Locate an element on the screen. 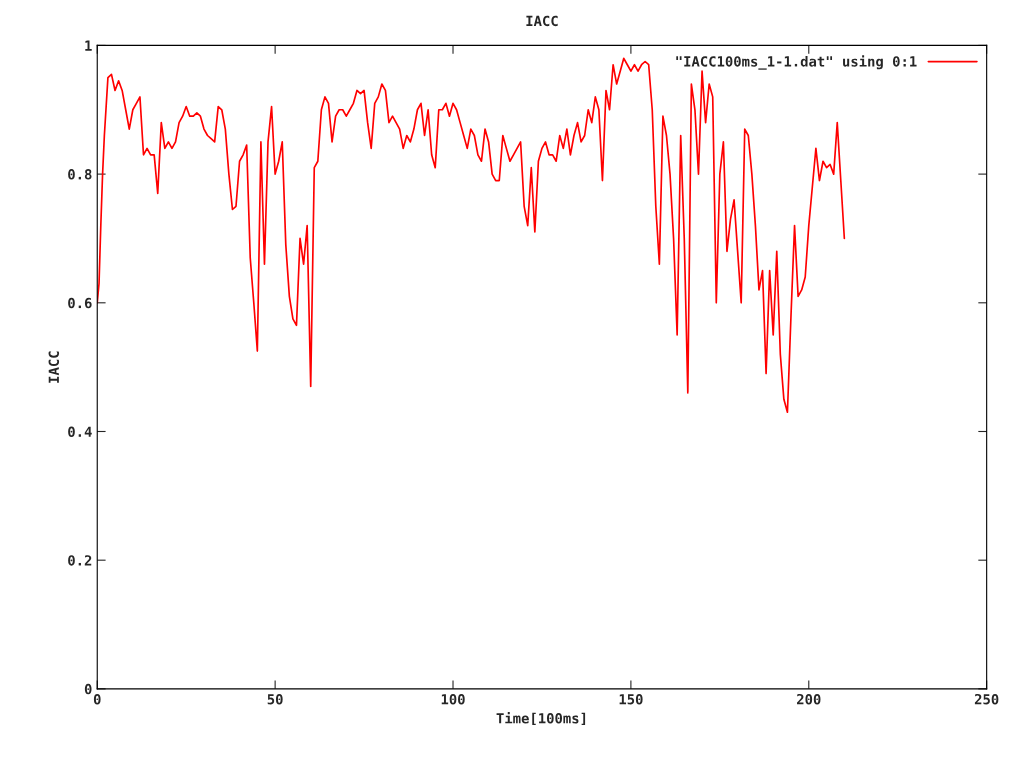 Image resolution: width=1013 pixels, height=757 pixels. x-tick-label: 250 is located at coordinates (986, 699).